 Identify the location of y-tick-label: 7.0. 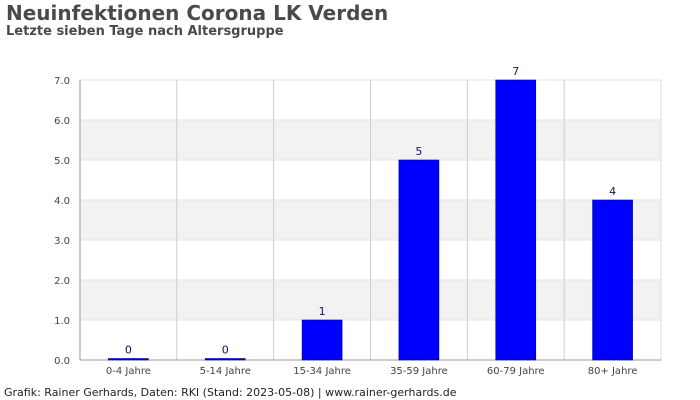
(62, 81).